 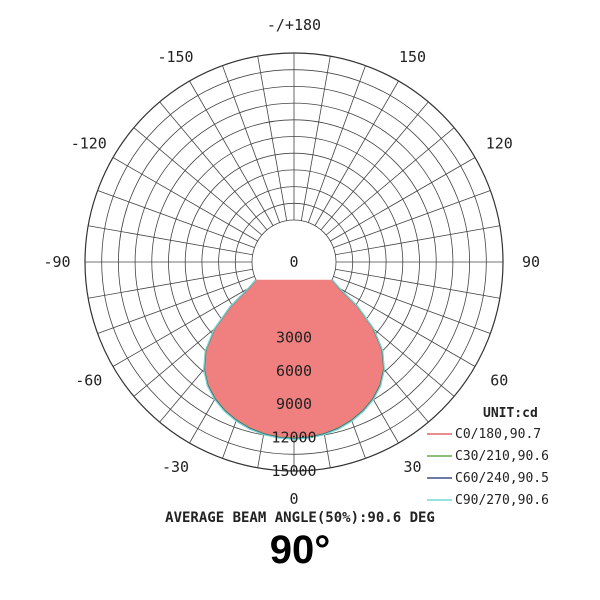 What do you see at coordinates (294, 371) in the screenshot?
I see `ring-label: 6000` at bounding box center [294, 371].